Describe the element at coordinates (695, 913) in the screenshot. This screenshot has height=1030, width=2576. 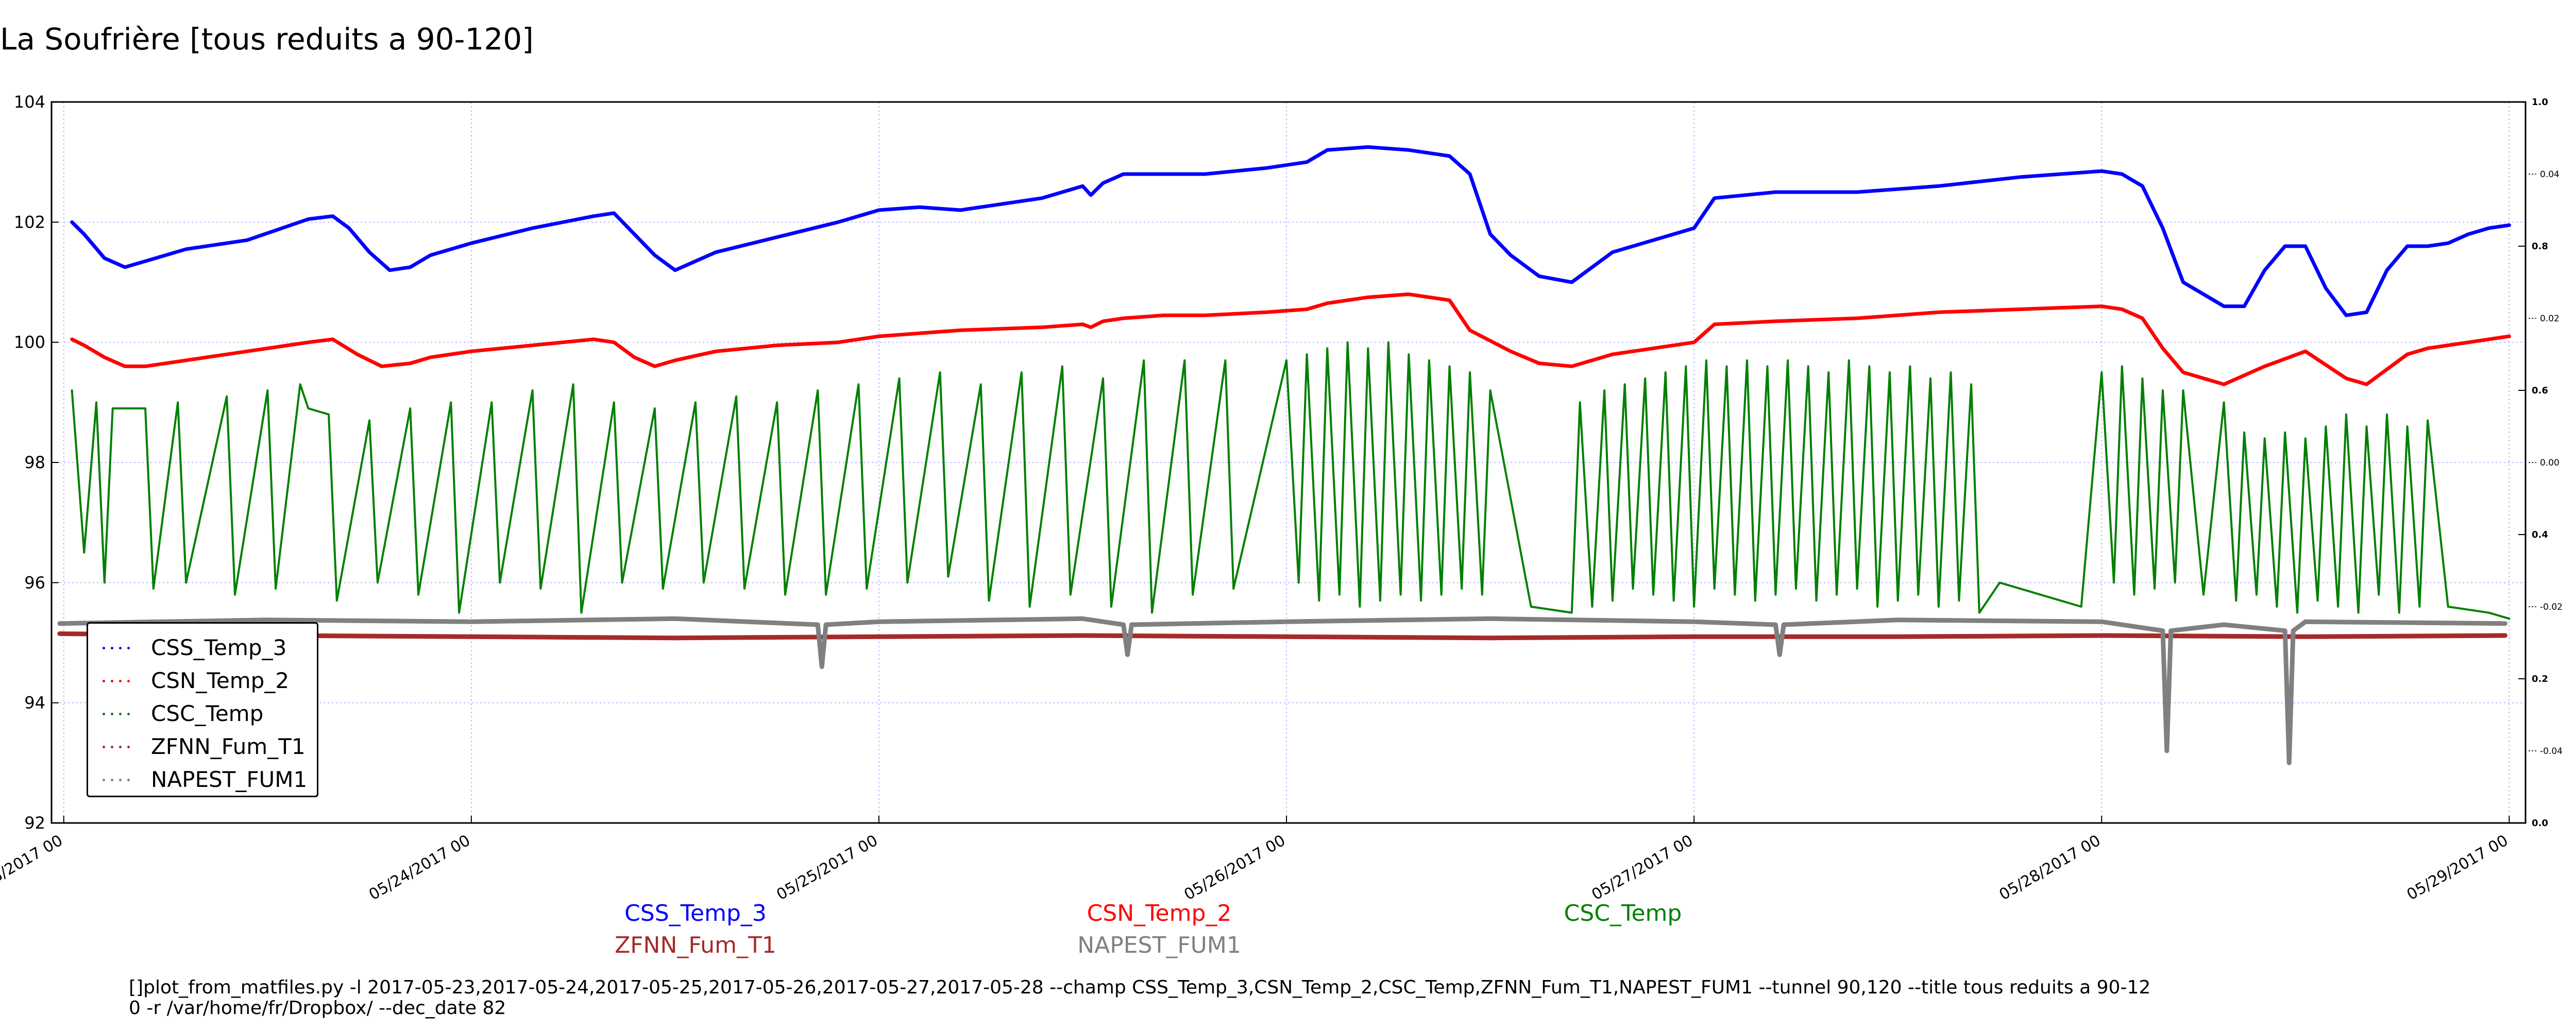
I see `footer-label-css-temp-3: CSS_Temp_3` at that location.